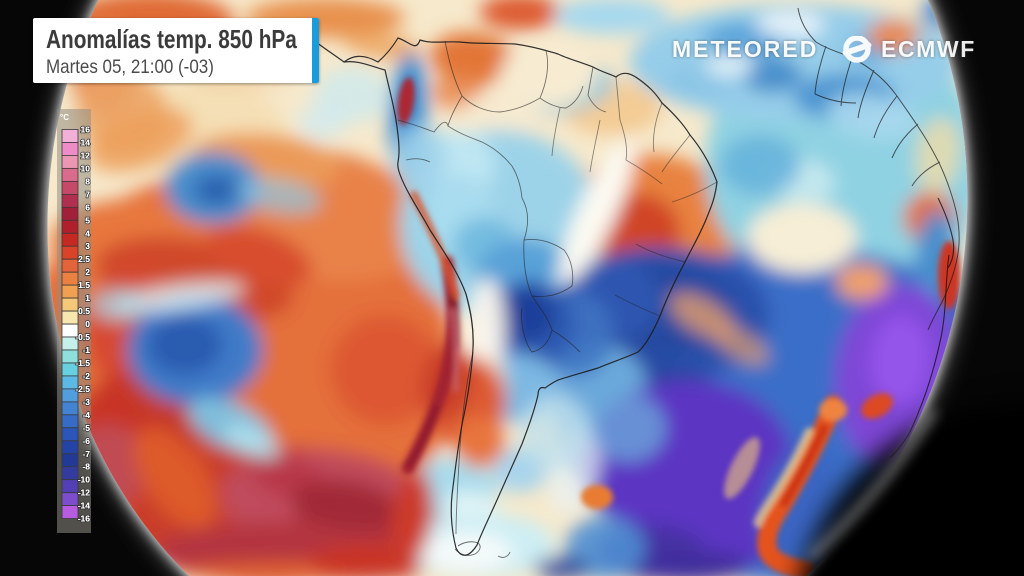 The image size is (1024, 576). Describe the element at coordinates (87, 298) in the screenshot. I see `svg-text: 1` at that location.